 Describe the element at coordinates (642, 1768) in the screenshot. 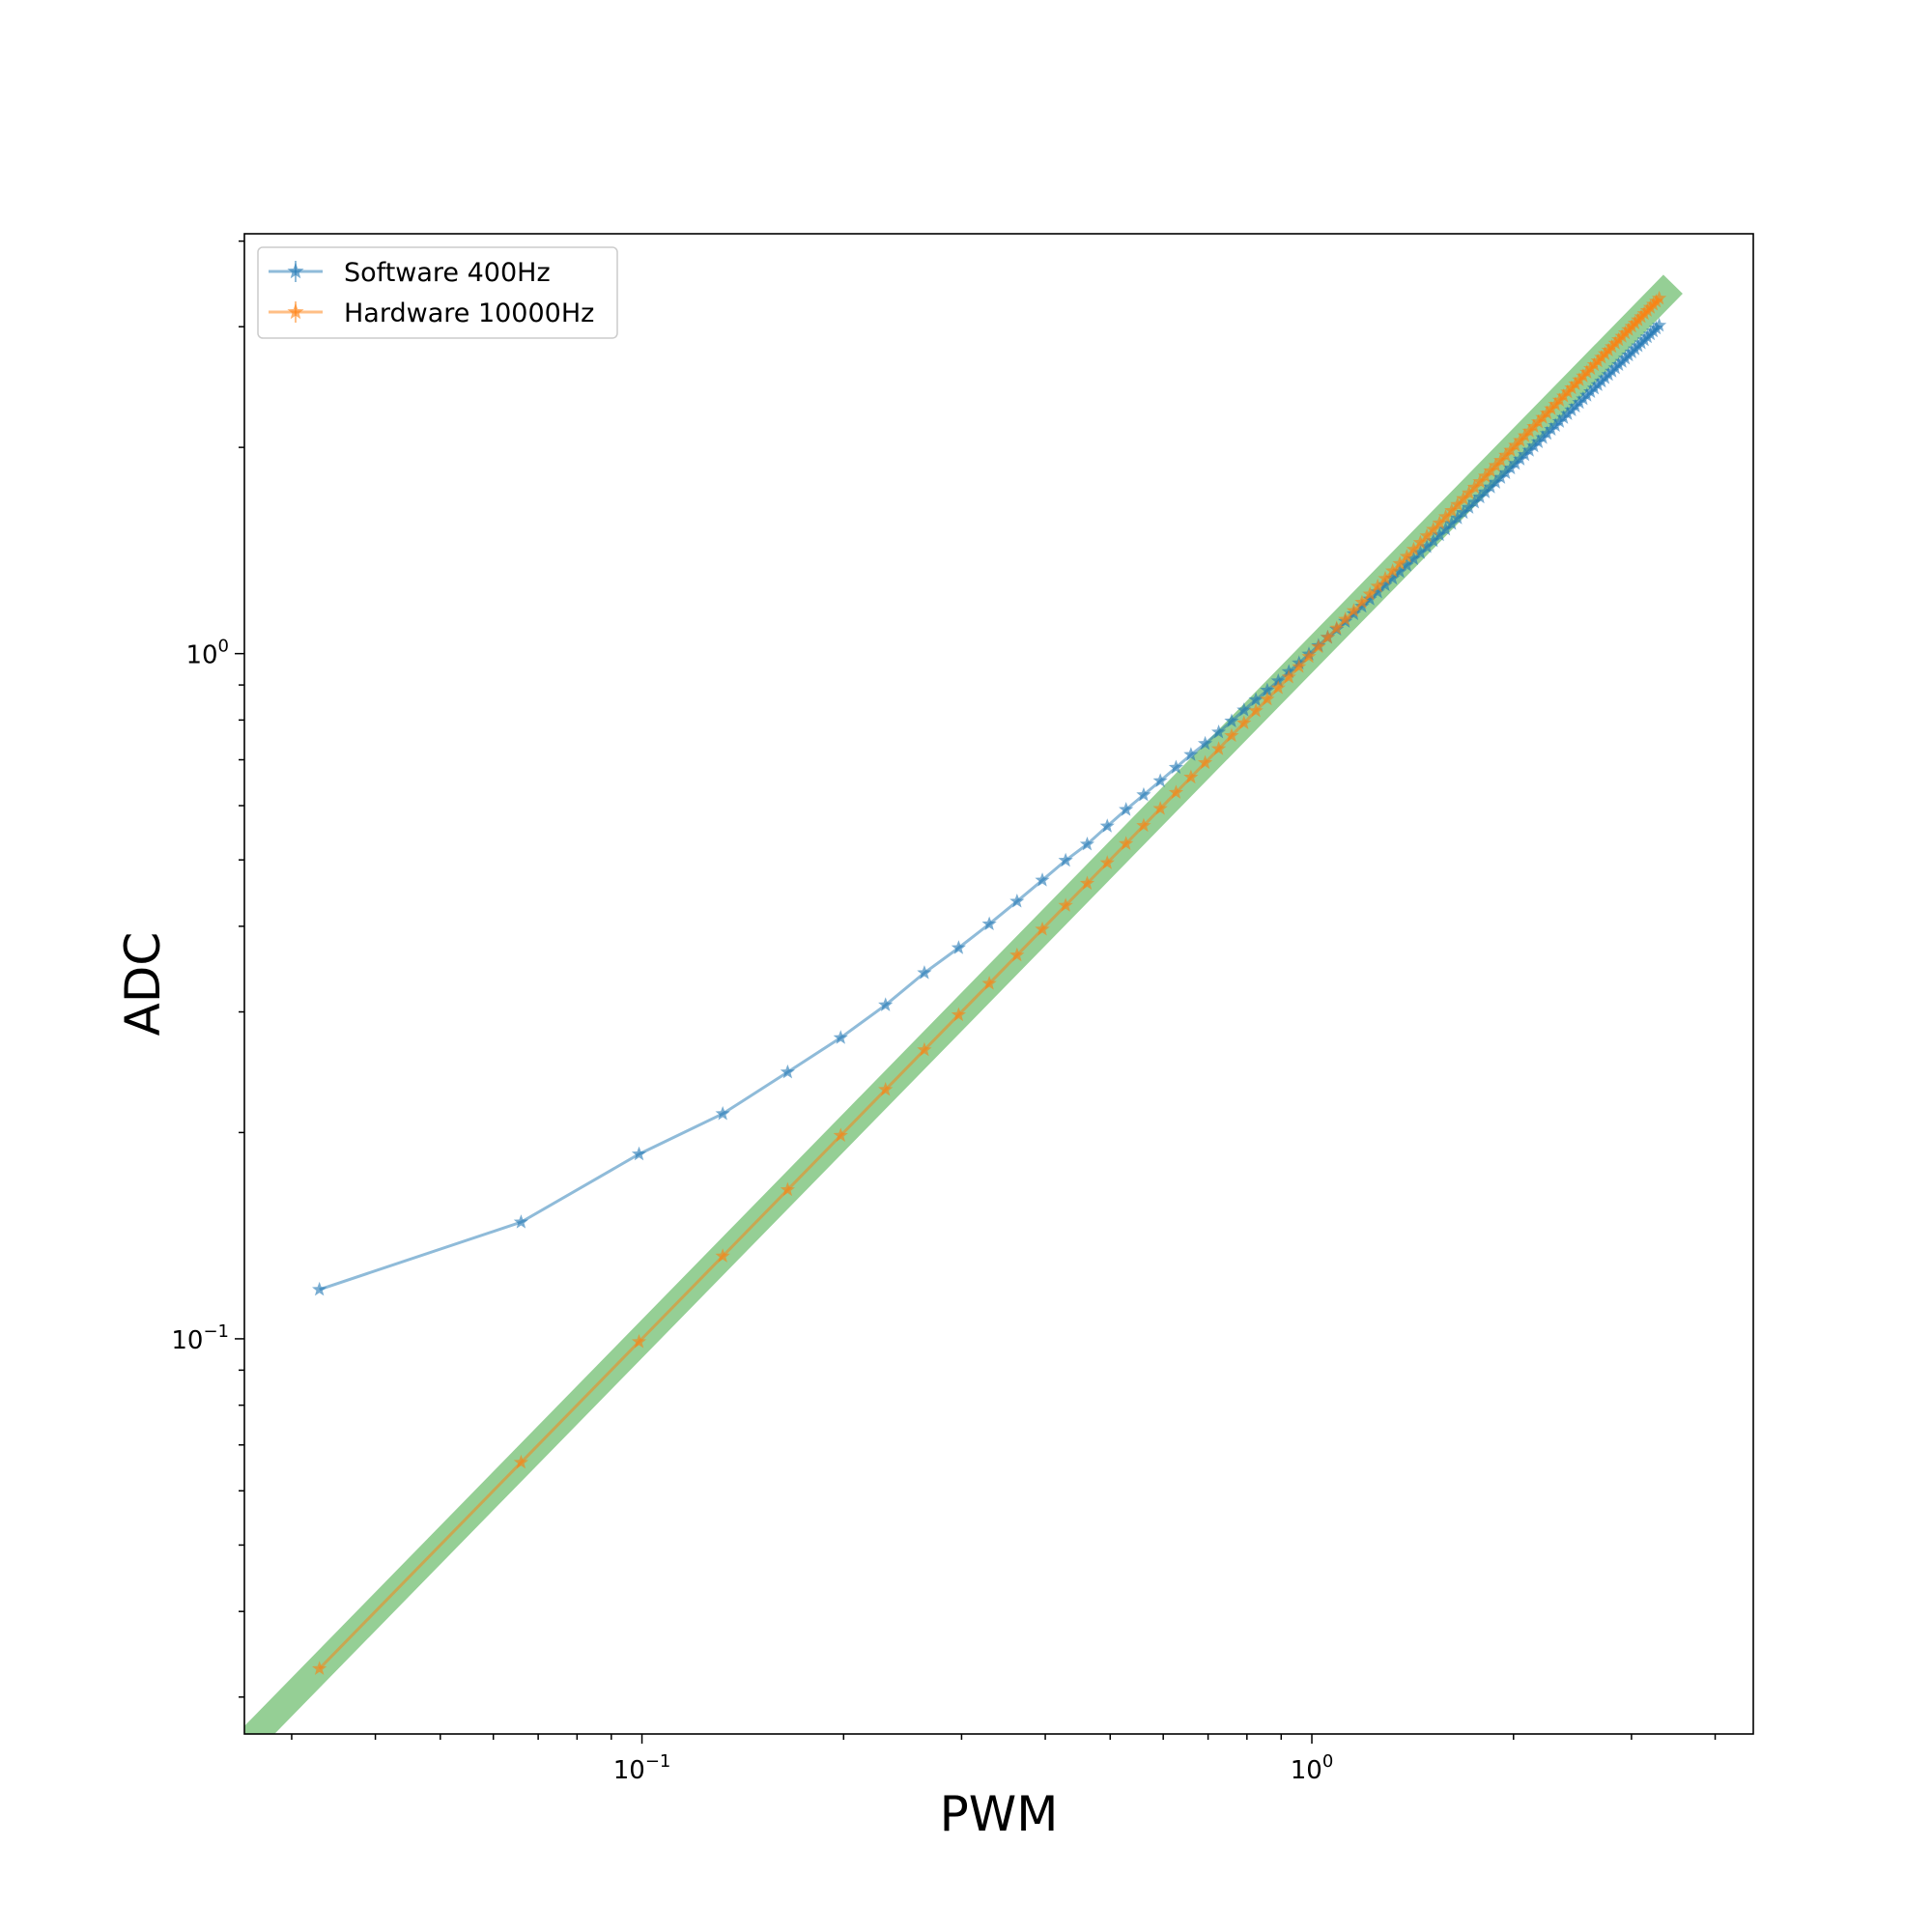

I see `x-tick-label: 10−1` at that location.